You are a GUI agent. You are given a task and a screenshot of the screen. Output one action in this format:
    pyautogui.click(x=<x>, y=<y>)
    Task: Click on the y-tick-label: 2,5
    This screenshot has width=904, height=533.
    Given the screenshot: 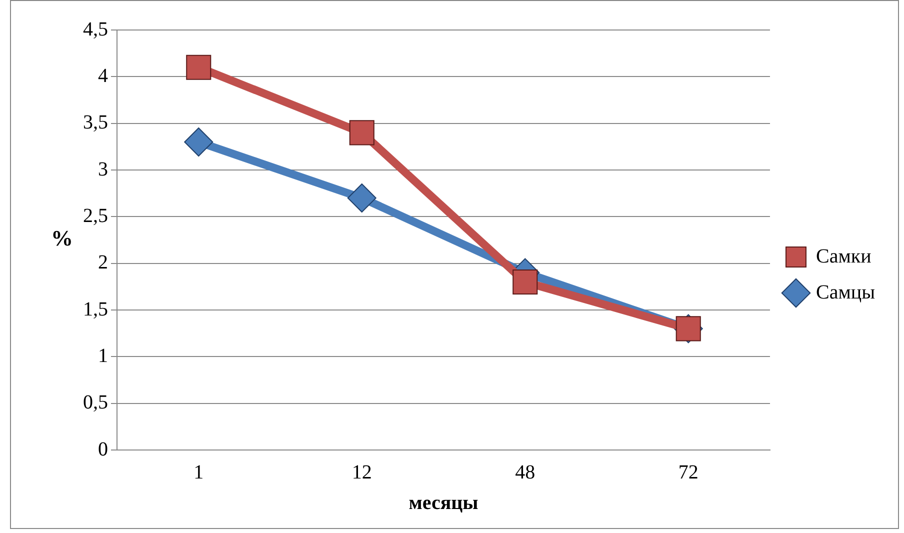 What is the action you would take?
    pyautogui.click(x=95, y=215)
    